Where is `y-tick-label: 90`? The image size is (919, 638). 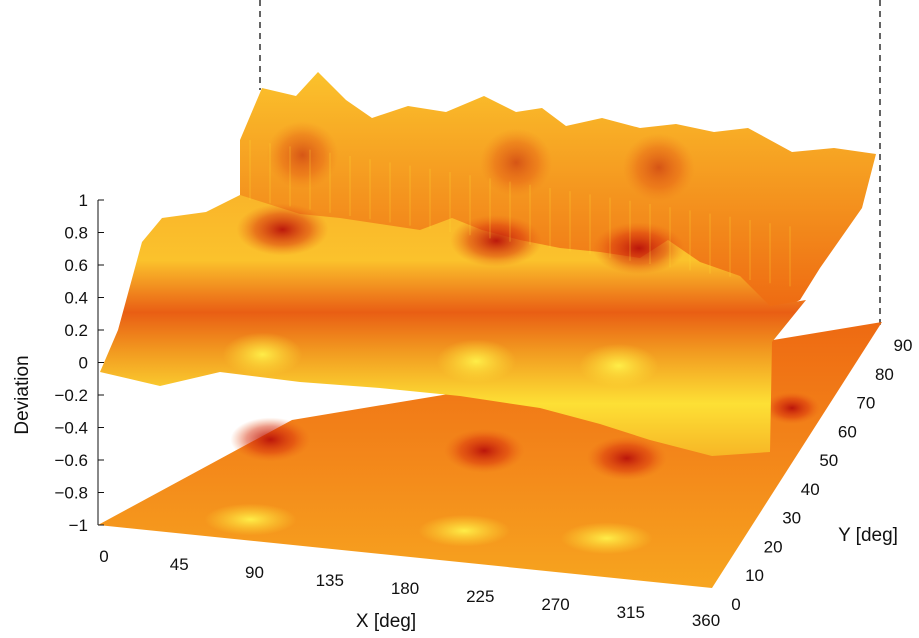
y-tick-label: 90 is located at coordinates (903, 345).